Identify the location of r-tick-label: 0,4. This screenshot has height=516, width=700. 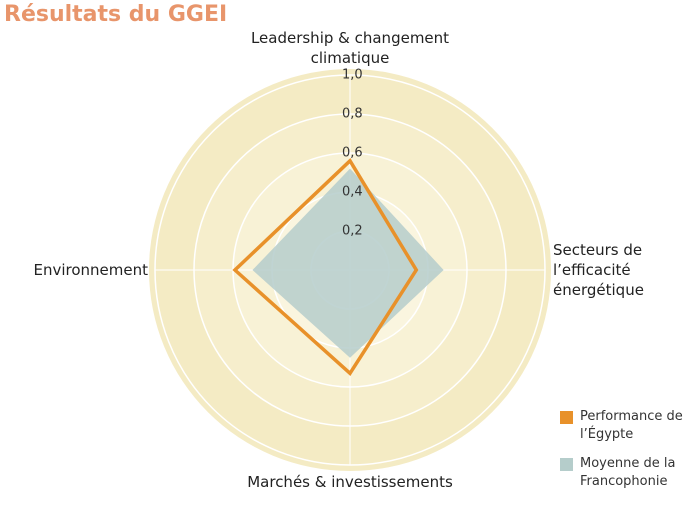
(352, 192).